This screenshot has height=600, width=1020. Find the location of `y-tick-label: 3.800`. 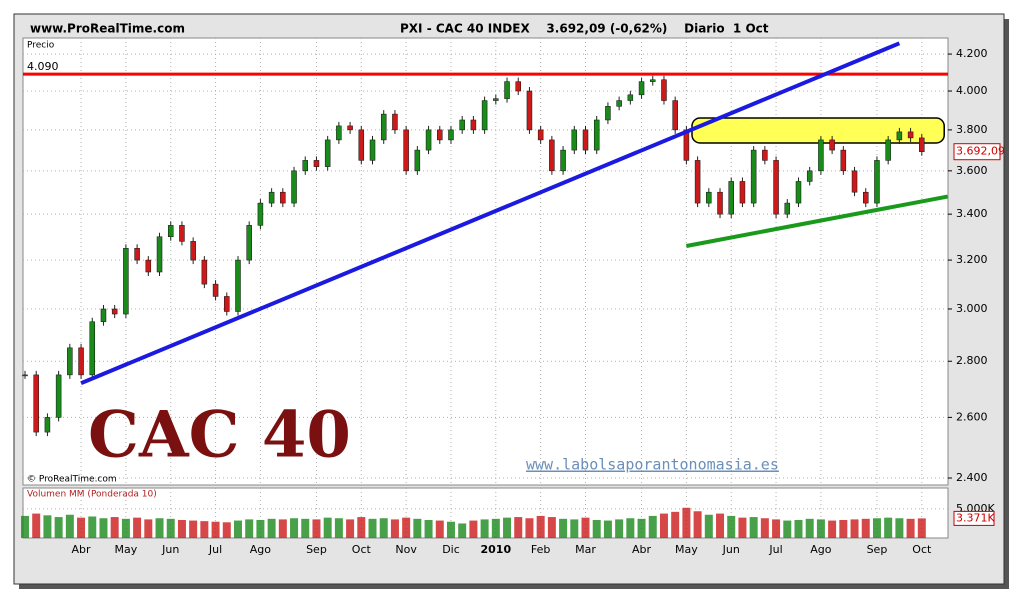

y-tick-label: 3.800 is located at coordinates (972, 129).